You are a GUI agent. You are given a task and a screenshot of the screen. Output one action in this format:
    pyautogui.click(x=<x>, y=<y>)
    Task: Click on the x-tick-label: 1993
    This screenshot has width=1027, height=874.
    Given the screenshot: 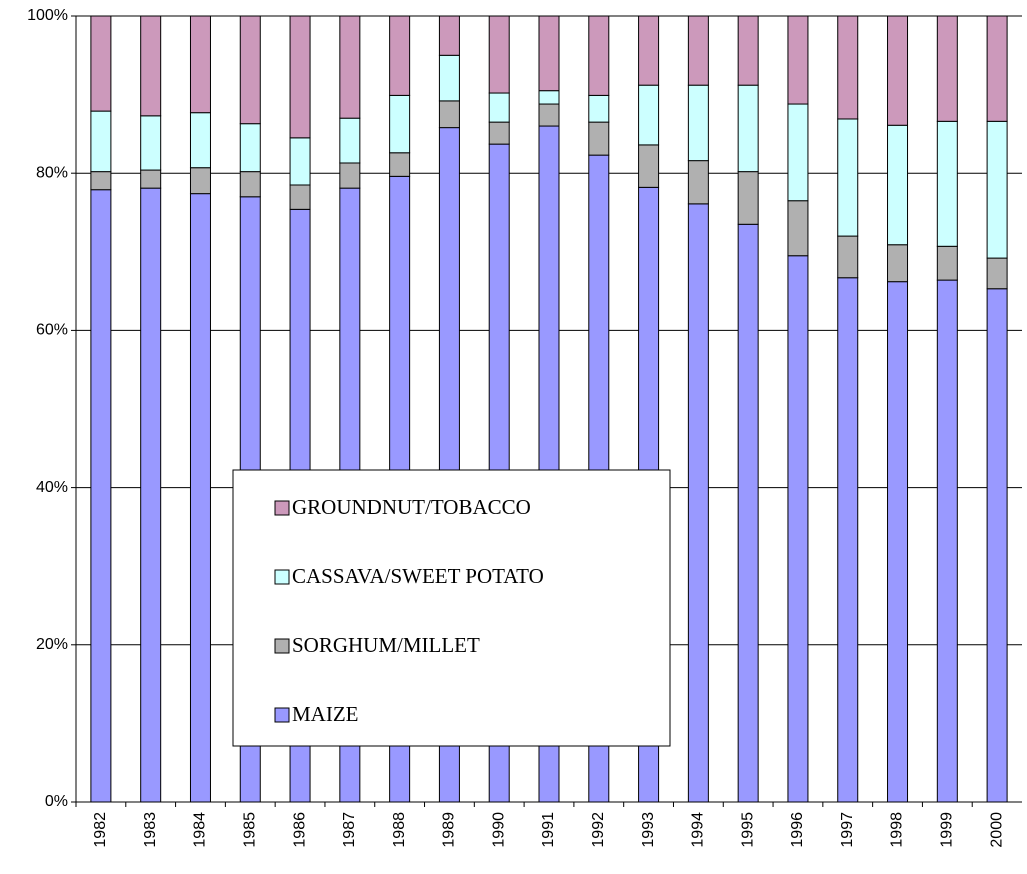 What is the action you would take?
    pyautogui.click(x=648, y=830)
    